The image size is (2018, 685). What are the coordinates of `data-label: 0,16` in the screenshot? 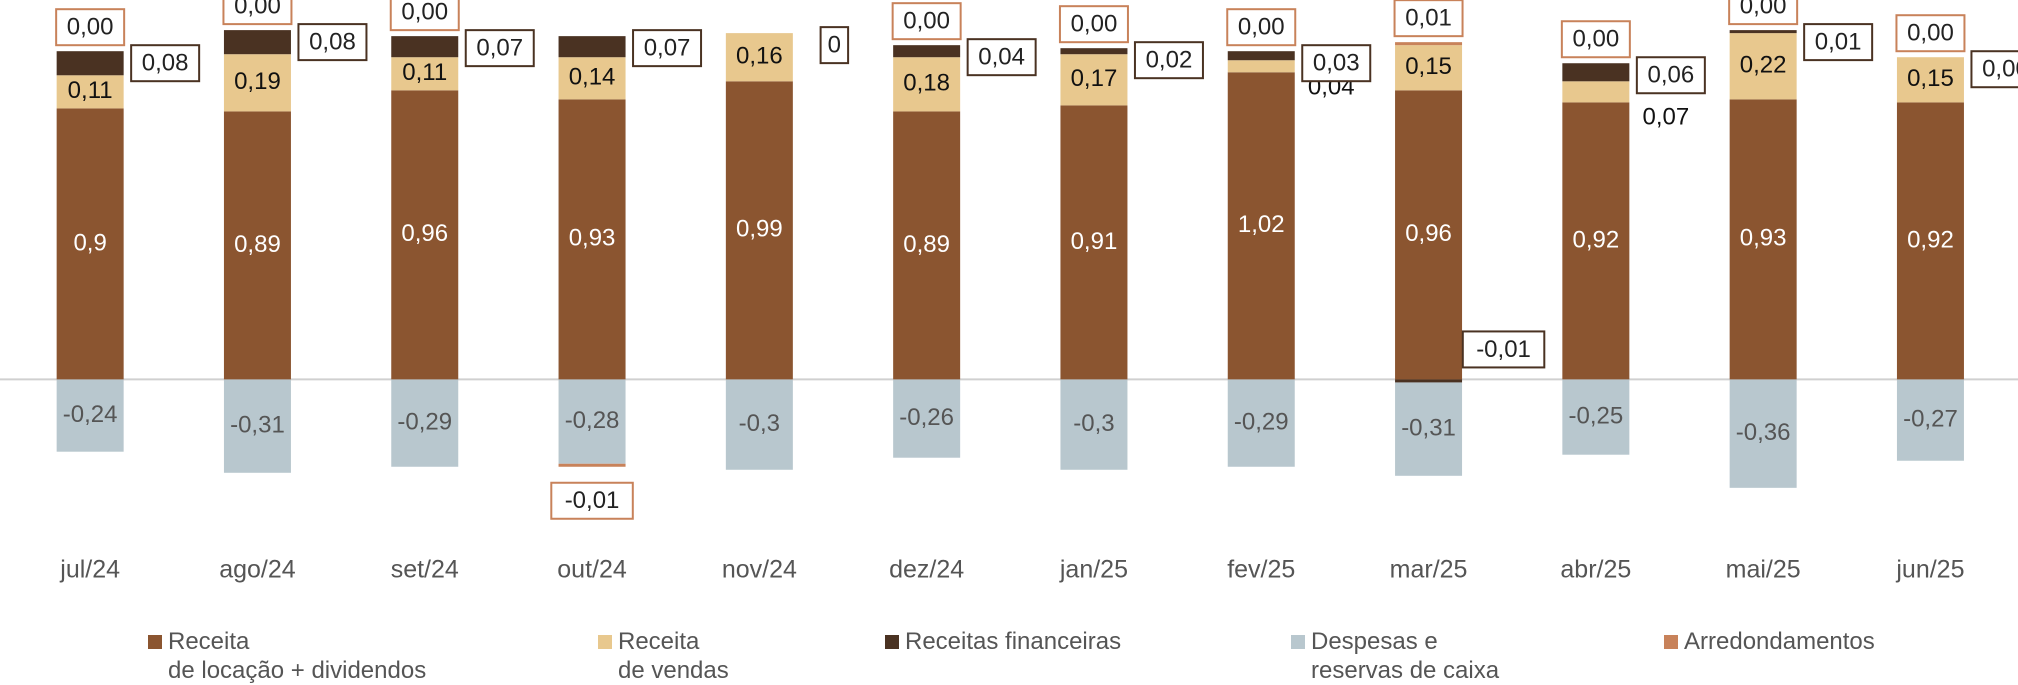 It's located at (759, 56).